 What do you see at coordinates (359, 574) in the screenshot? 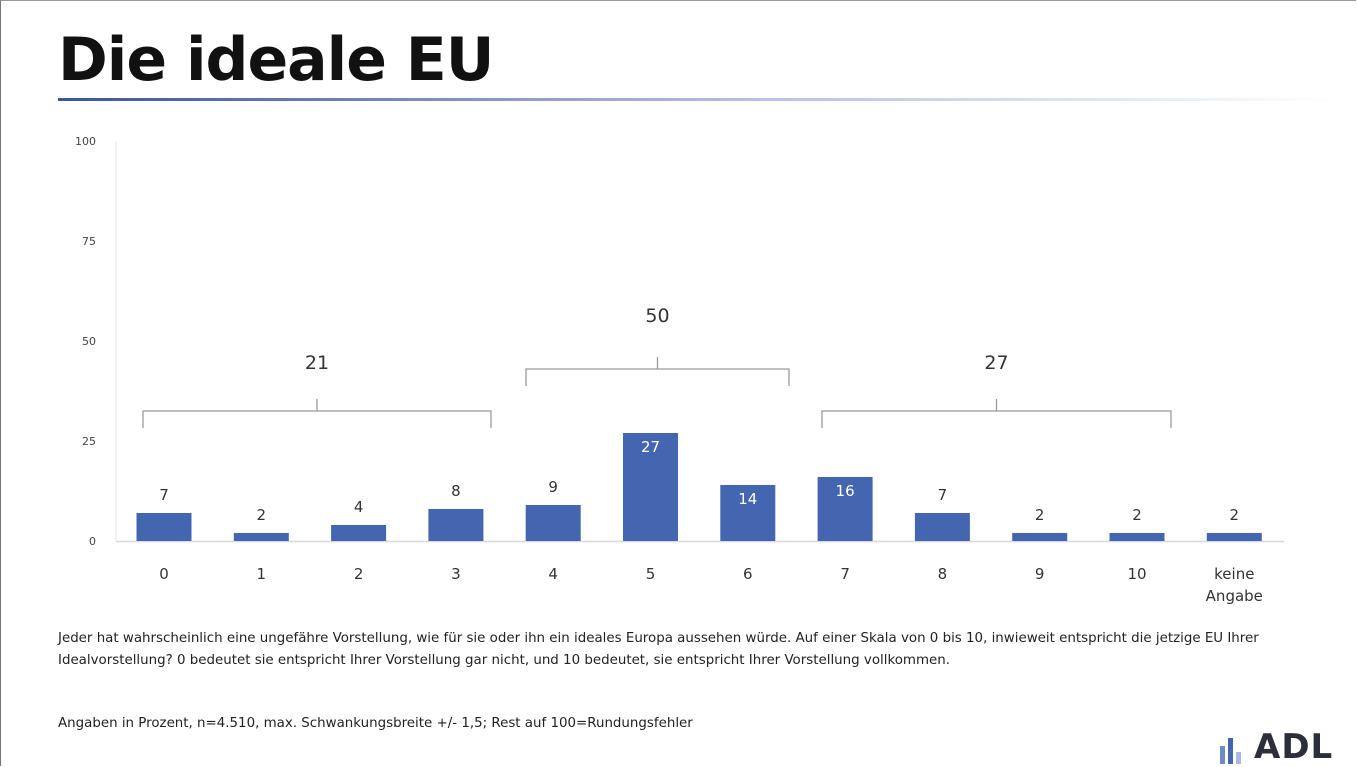
I see `x-tick-label: 2` at bounding box center [359, 574].